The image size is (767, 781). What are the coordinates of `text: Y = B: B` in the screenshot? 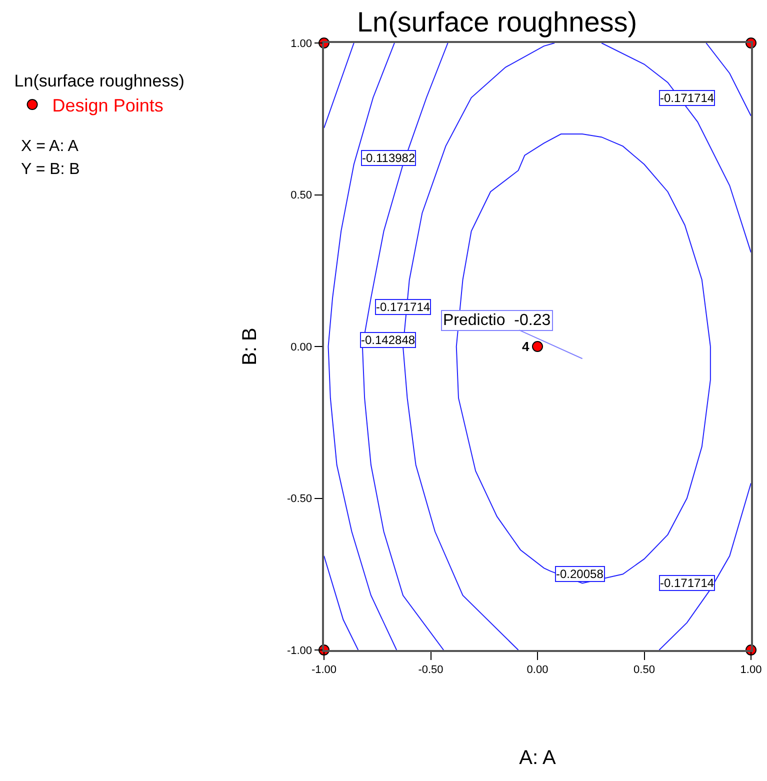 It's located at (50, 169).